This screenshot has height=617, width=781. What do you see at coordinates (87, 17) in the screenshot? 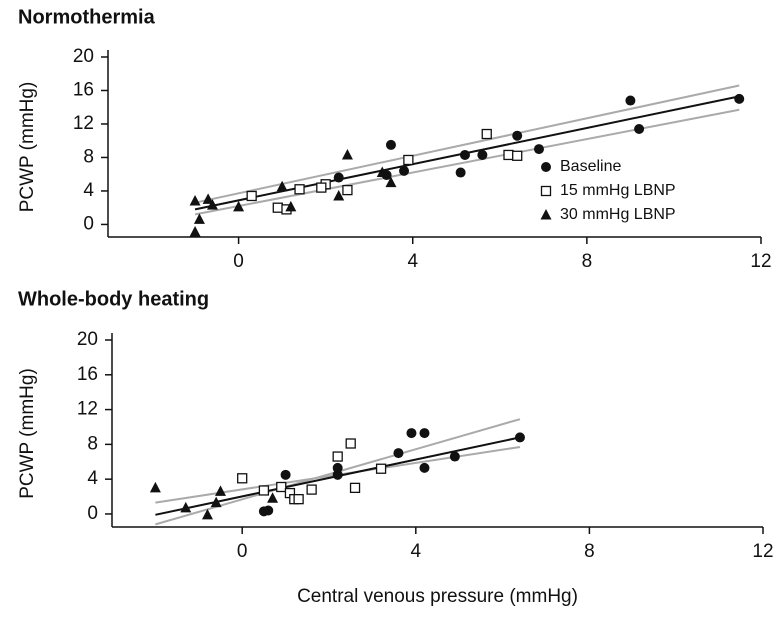
I see `panel-title: Normothermia` at bounding box center [87, 17].